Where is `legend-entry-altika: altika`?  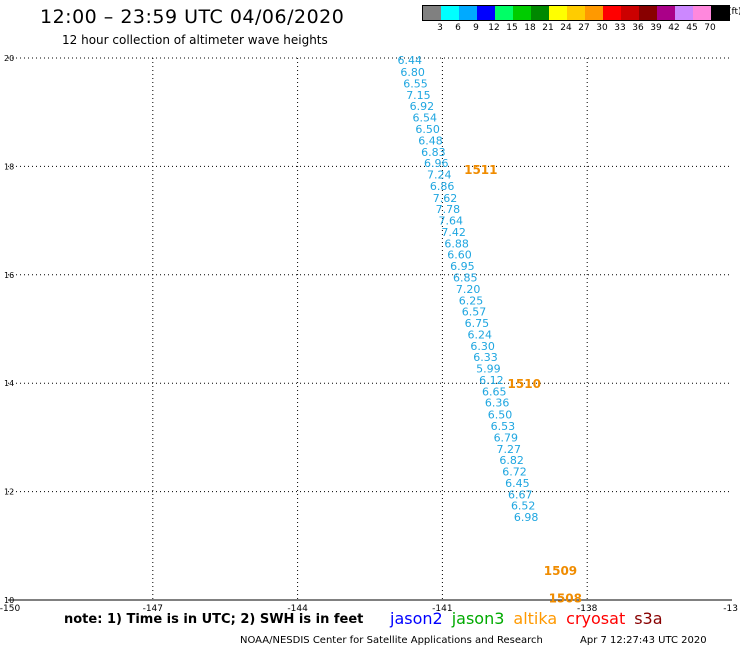 legend-entry-altika: altika is located at coordinates (535, 618).